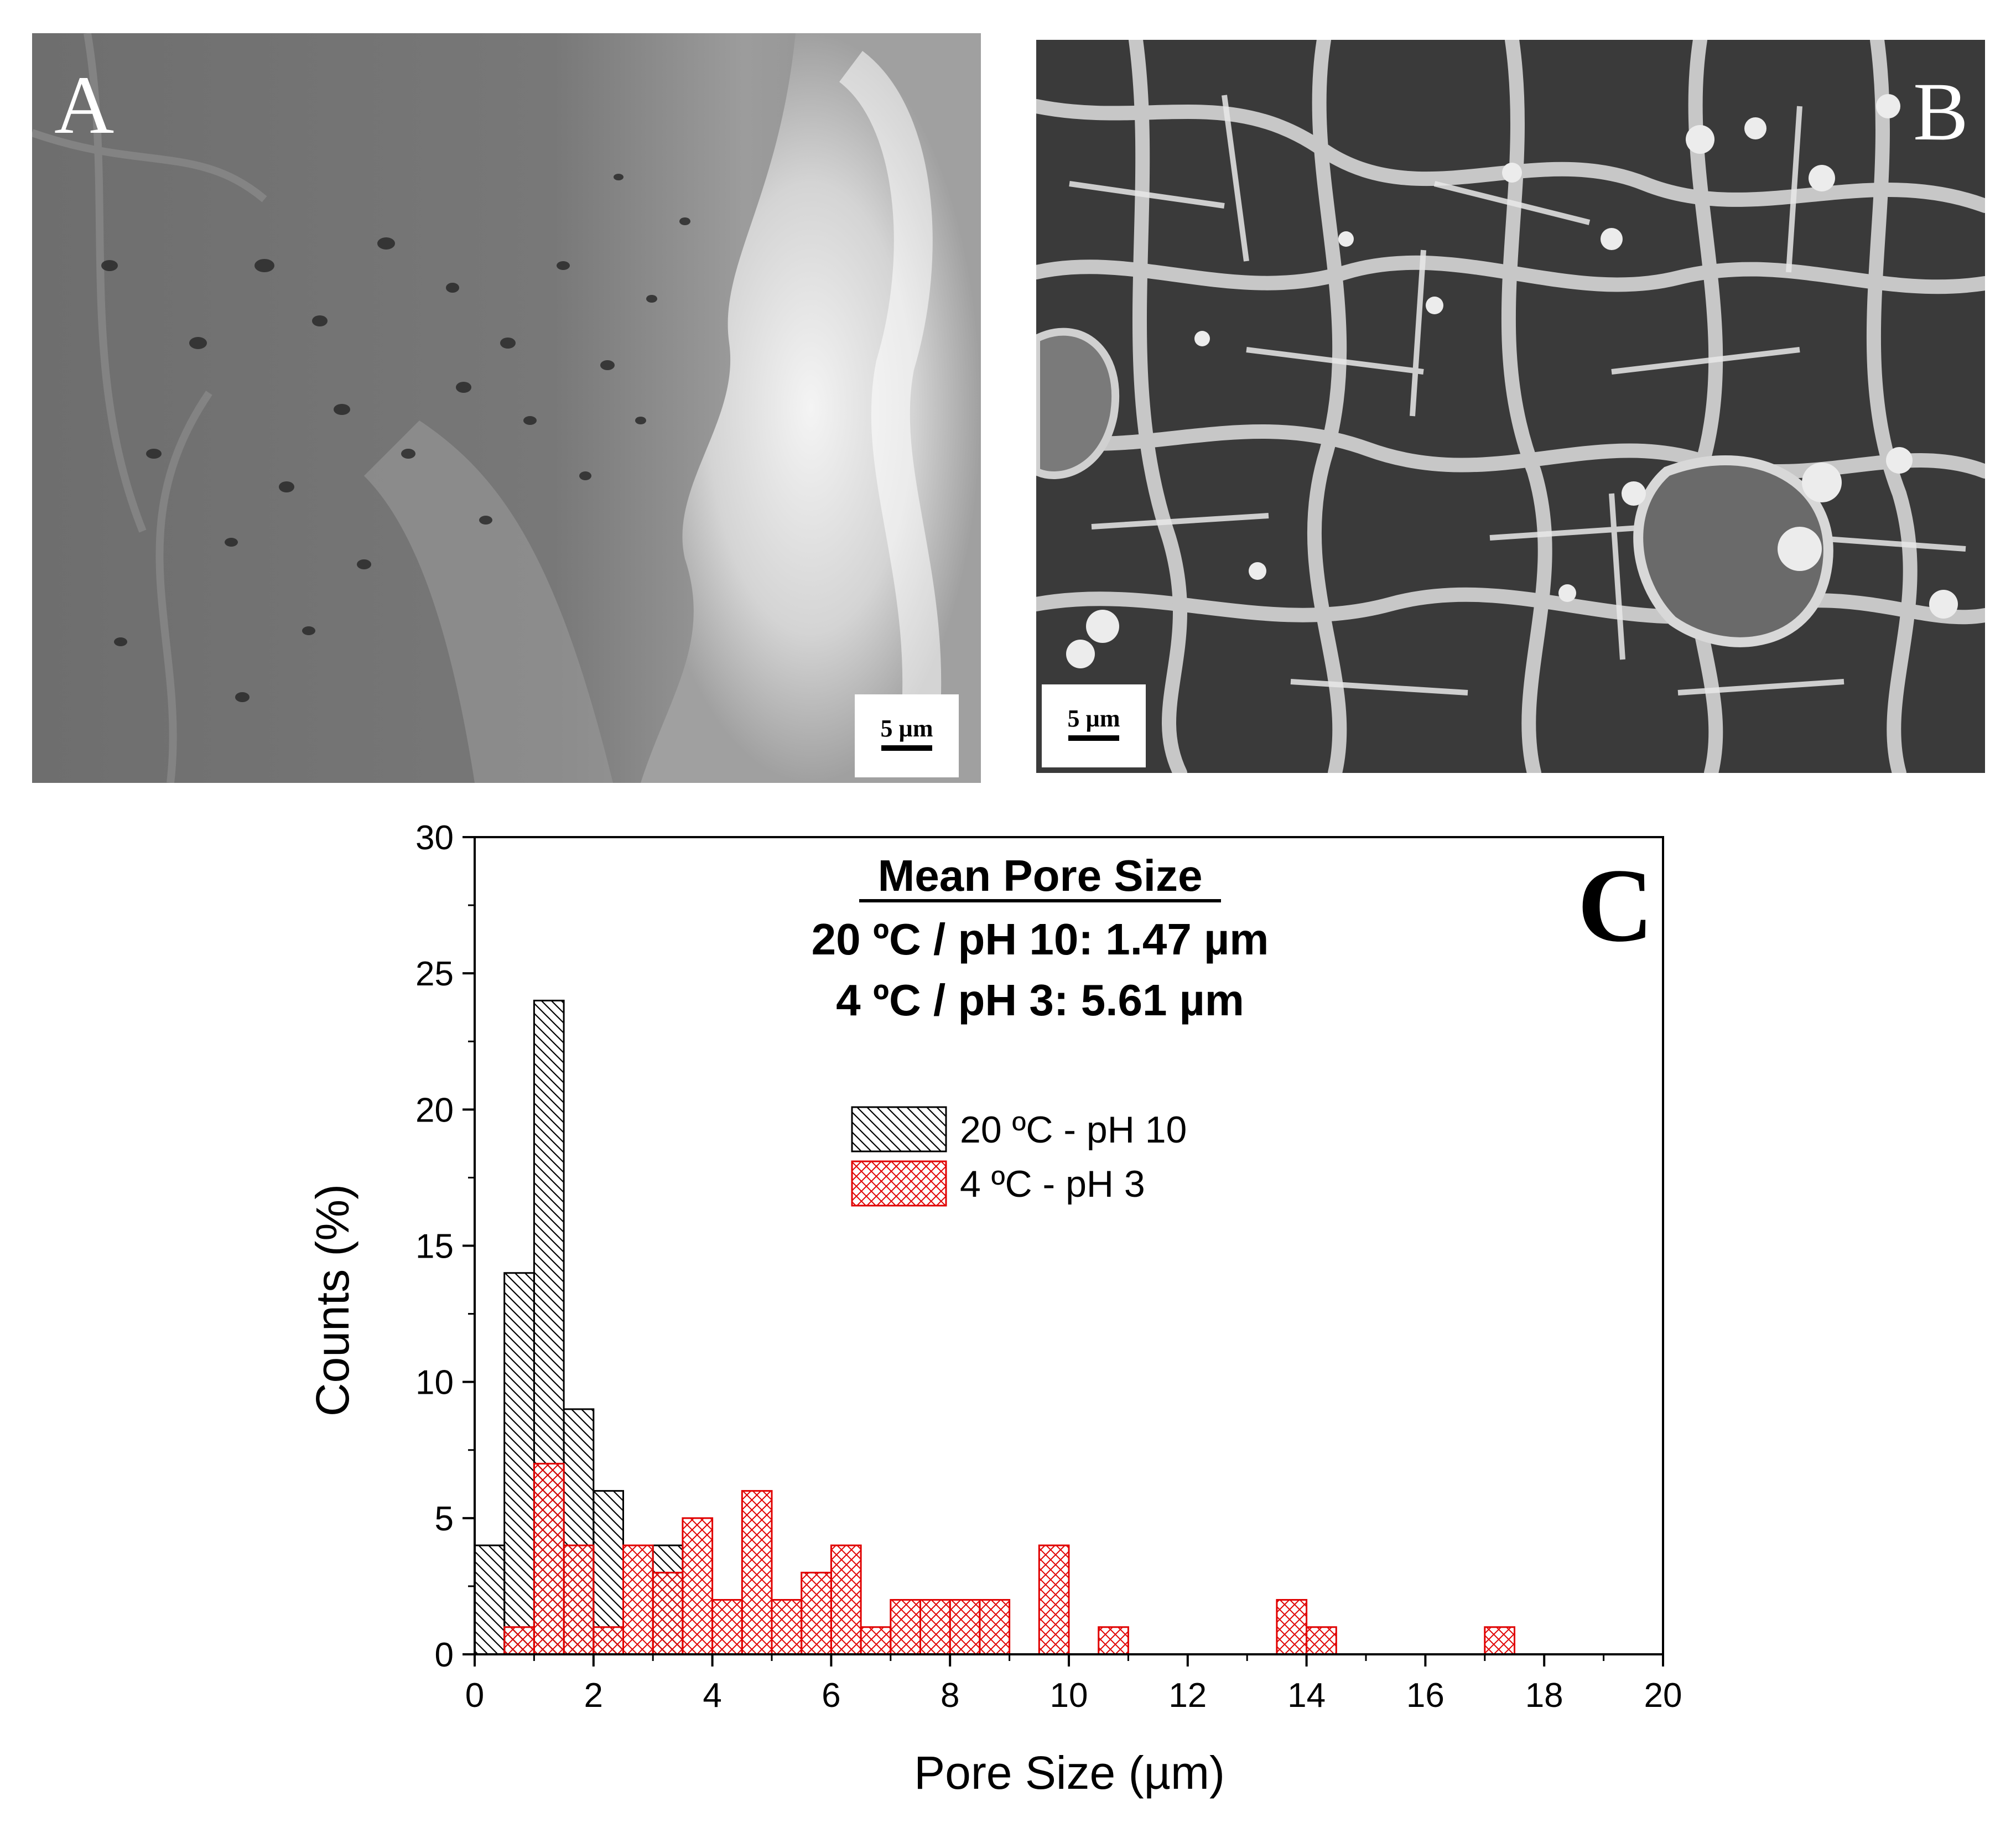 The width and height of the screenshot is (2016, 1843). What do you see at coordinates (899, 1129) in the screenshot?
I see `legend-swatch-20c-ph10` at bounding box center [899, 1129].